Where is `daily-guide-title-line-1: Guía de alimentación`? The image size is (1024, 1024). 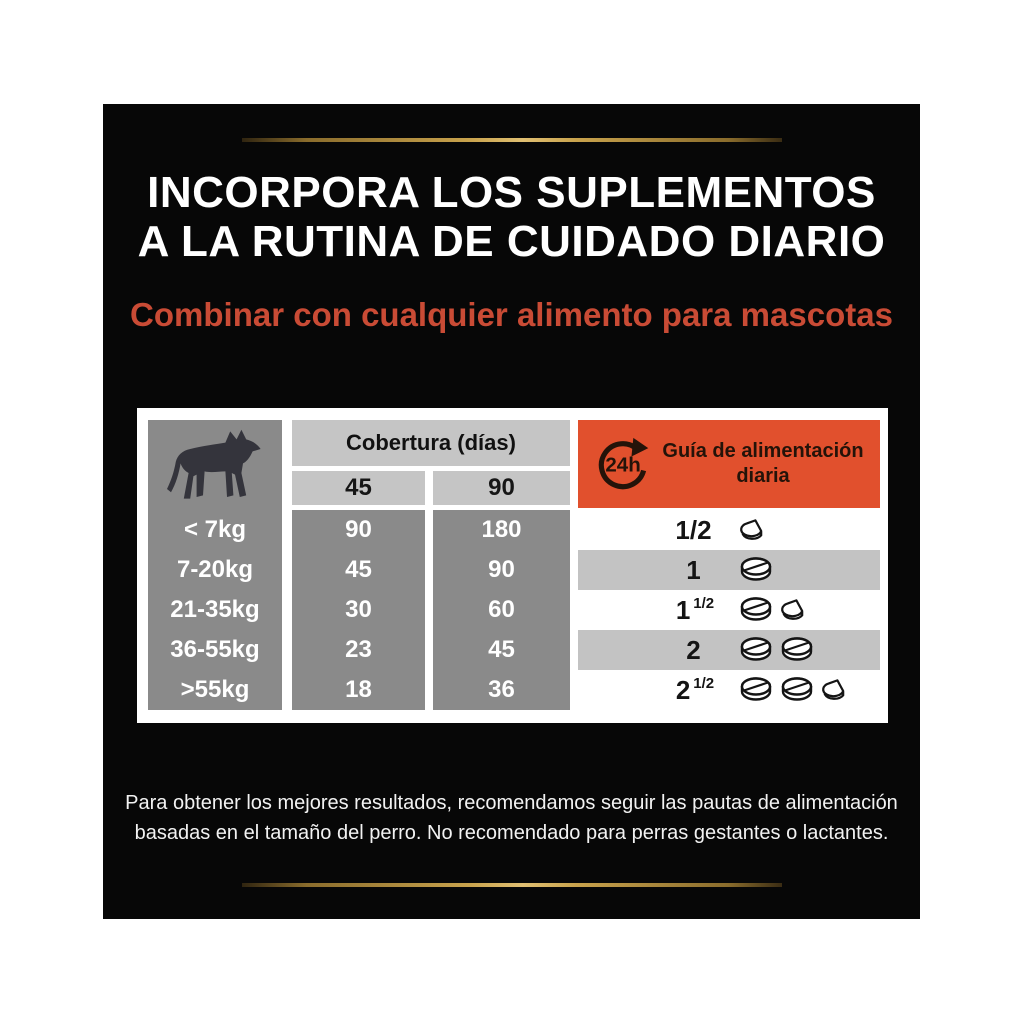
daily-guide-title-line-1: Guía de alimentación is located at coordinates (763, 451).